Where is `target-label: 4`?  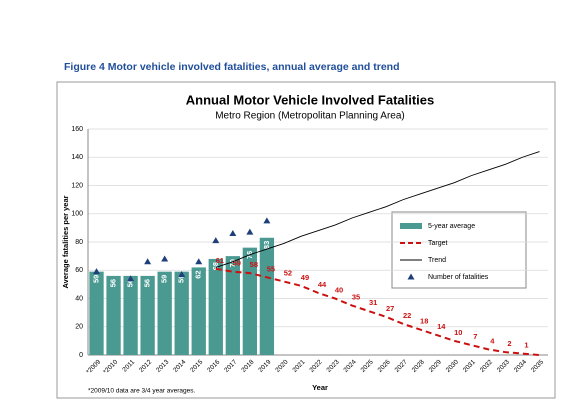
target-label: 4 is located at coordinates (492, 340).